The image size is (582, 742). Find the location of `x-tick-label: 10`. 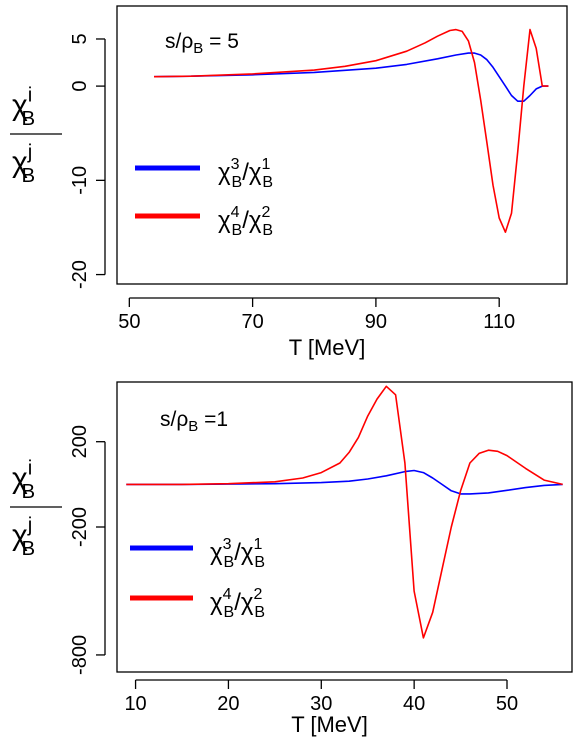

x-tick-label: 10 is located at coordinates (135, 704).